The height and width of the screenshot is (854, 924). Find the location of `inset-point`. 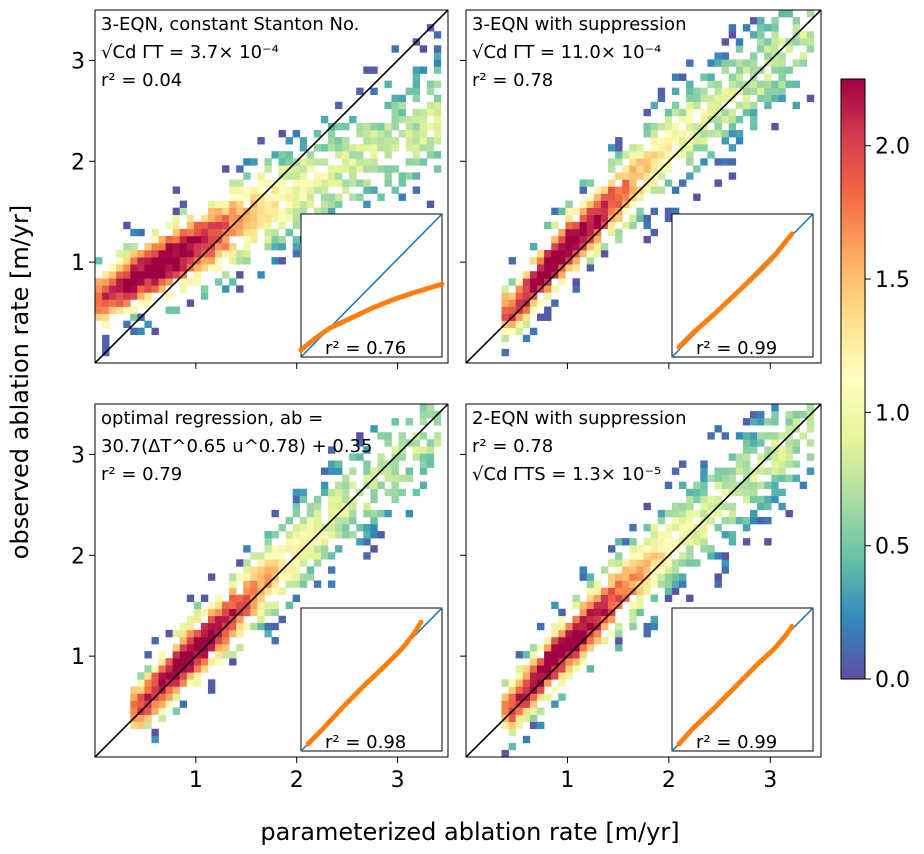

inset-point is located at coordinates (792, 234).